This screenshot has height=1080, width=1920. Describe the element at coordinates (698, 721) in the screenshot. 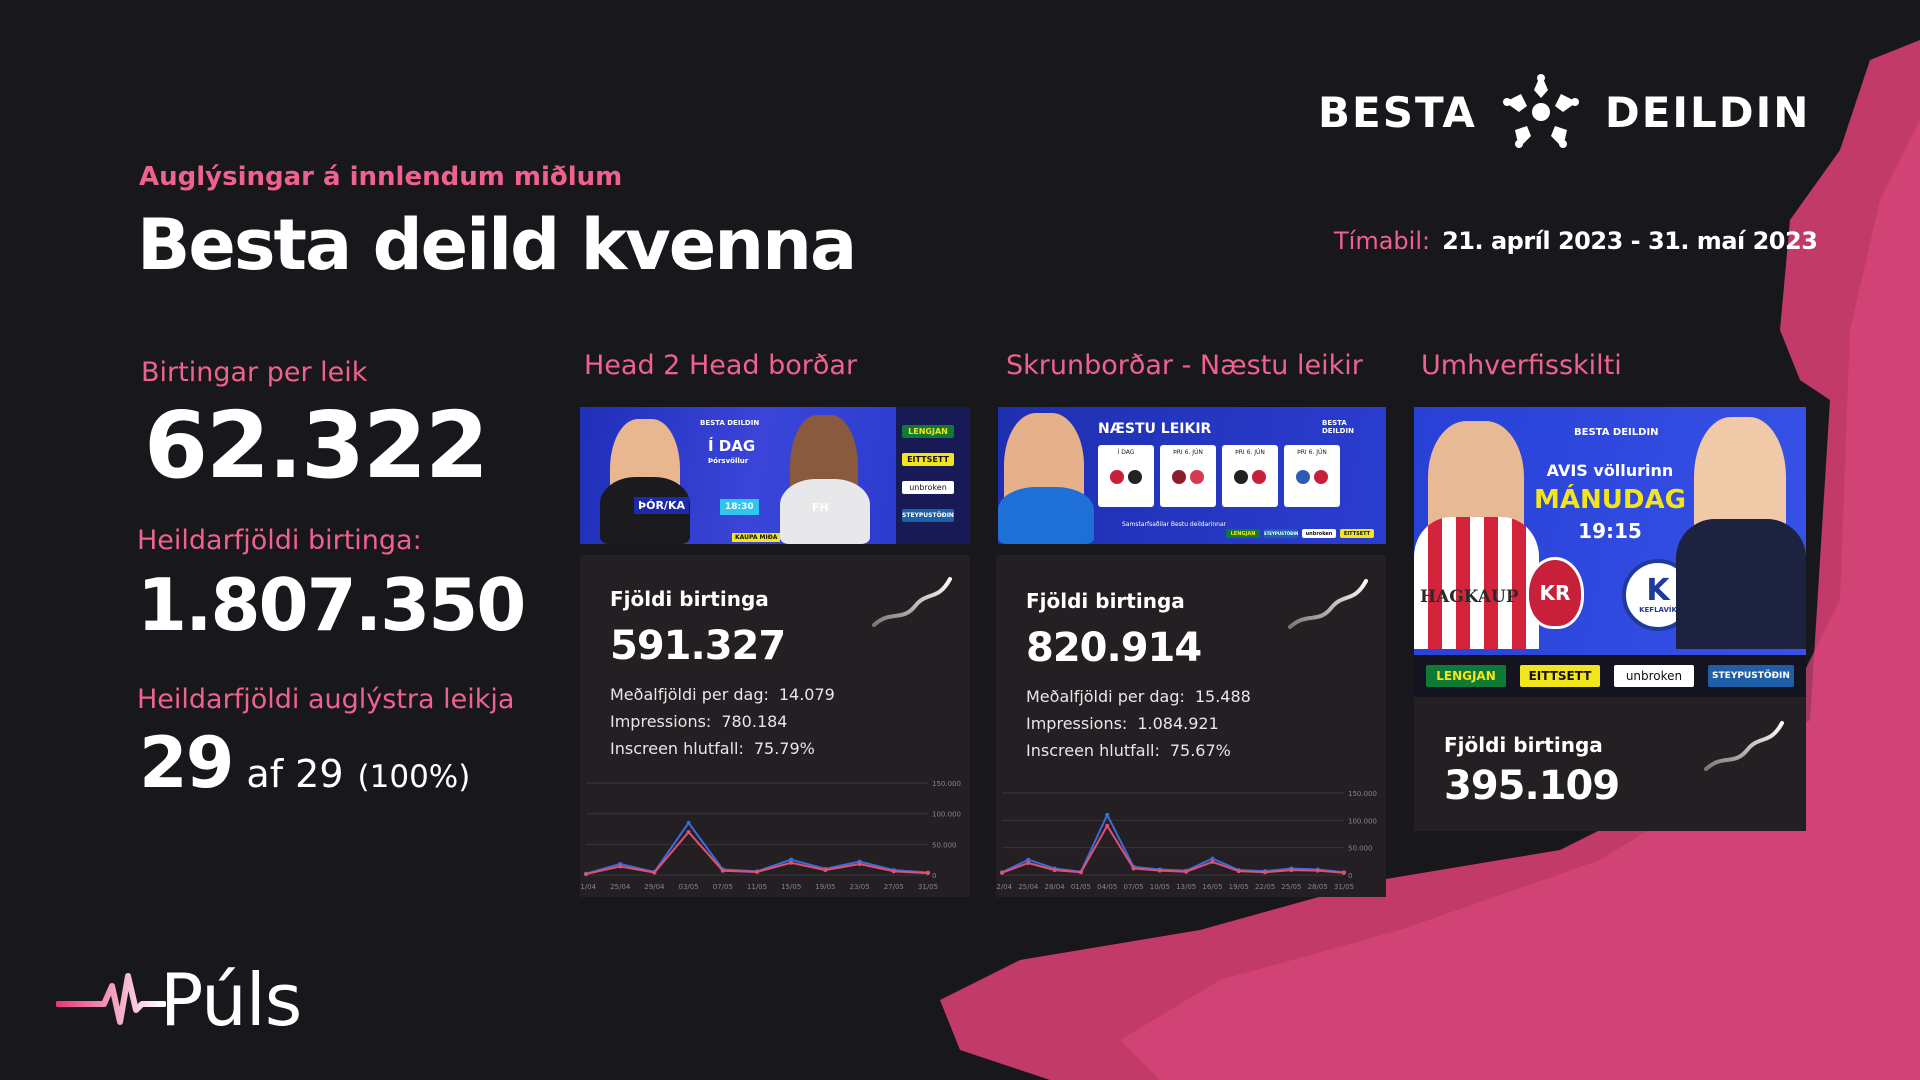

I see `detail-row-impressions: Impressions: 780.184` at that location.